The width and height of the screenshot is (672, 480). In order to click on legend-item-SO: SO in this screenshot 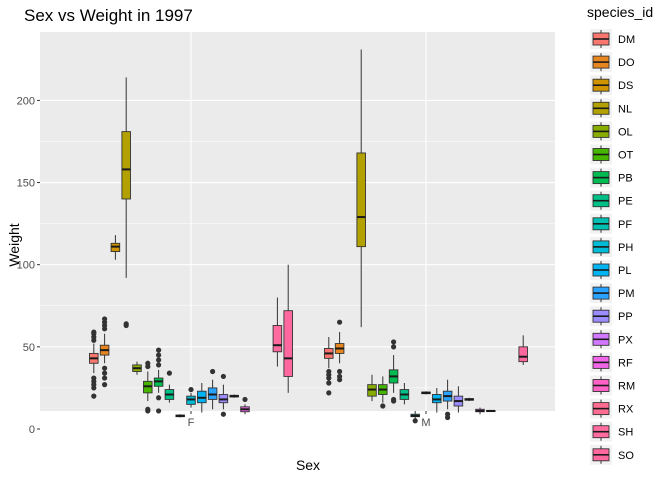, I will do `click(612, 454)`.